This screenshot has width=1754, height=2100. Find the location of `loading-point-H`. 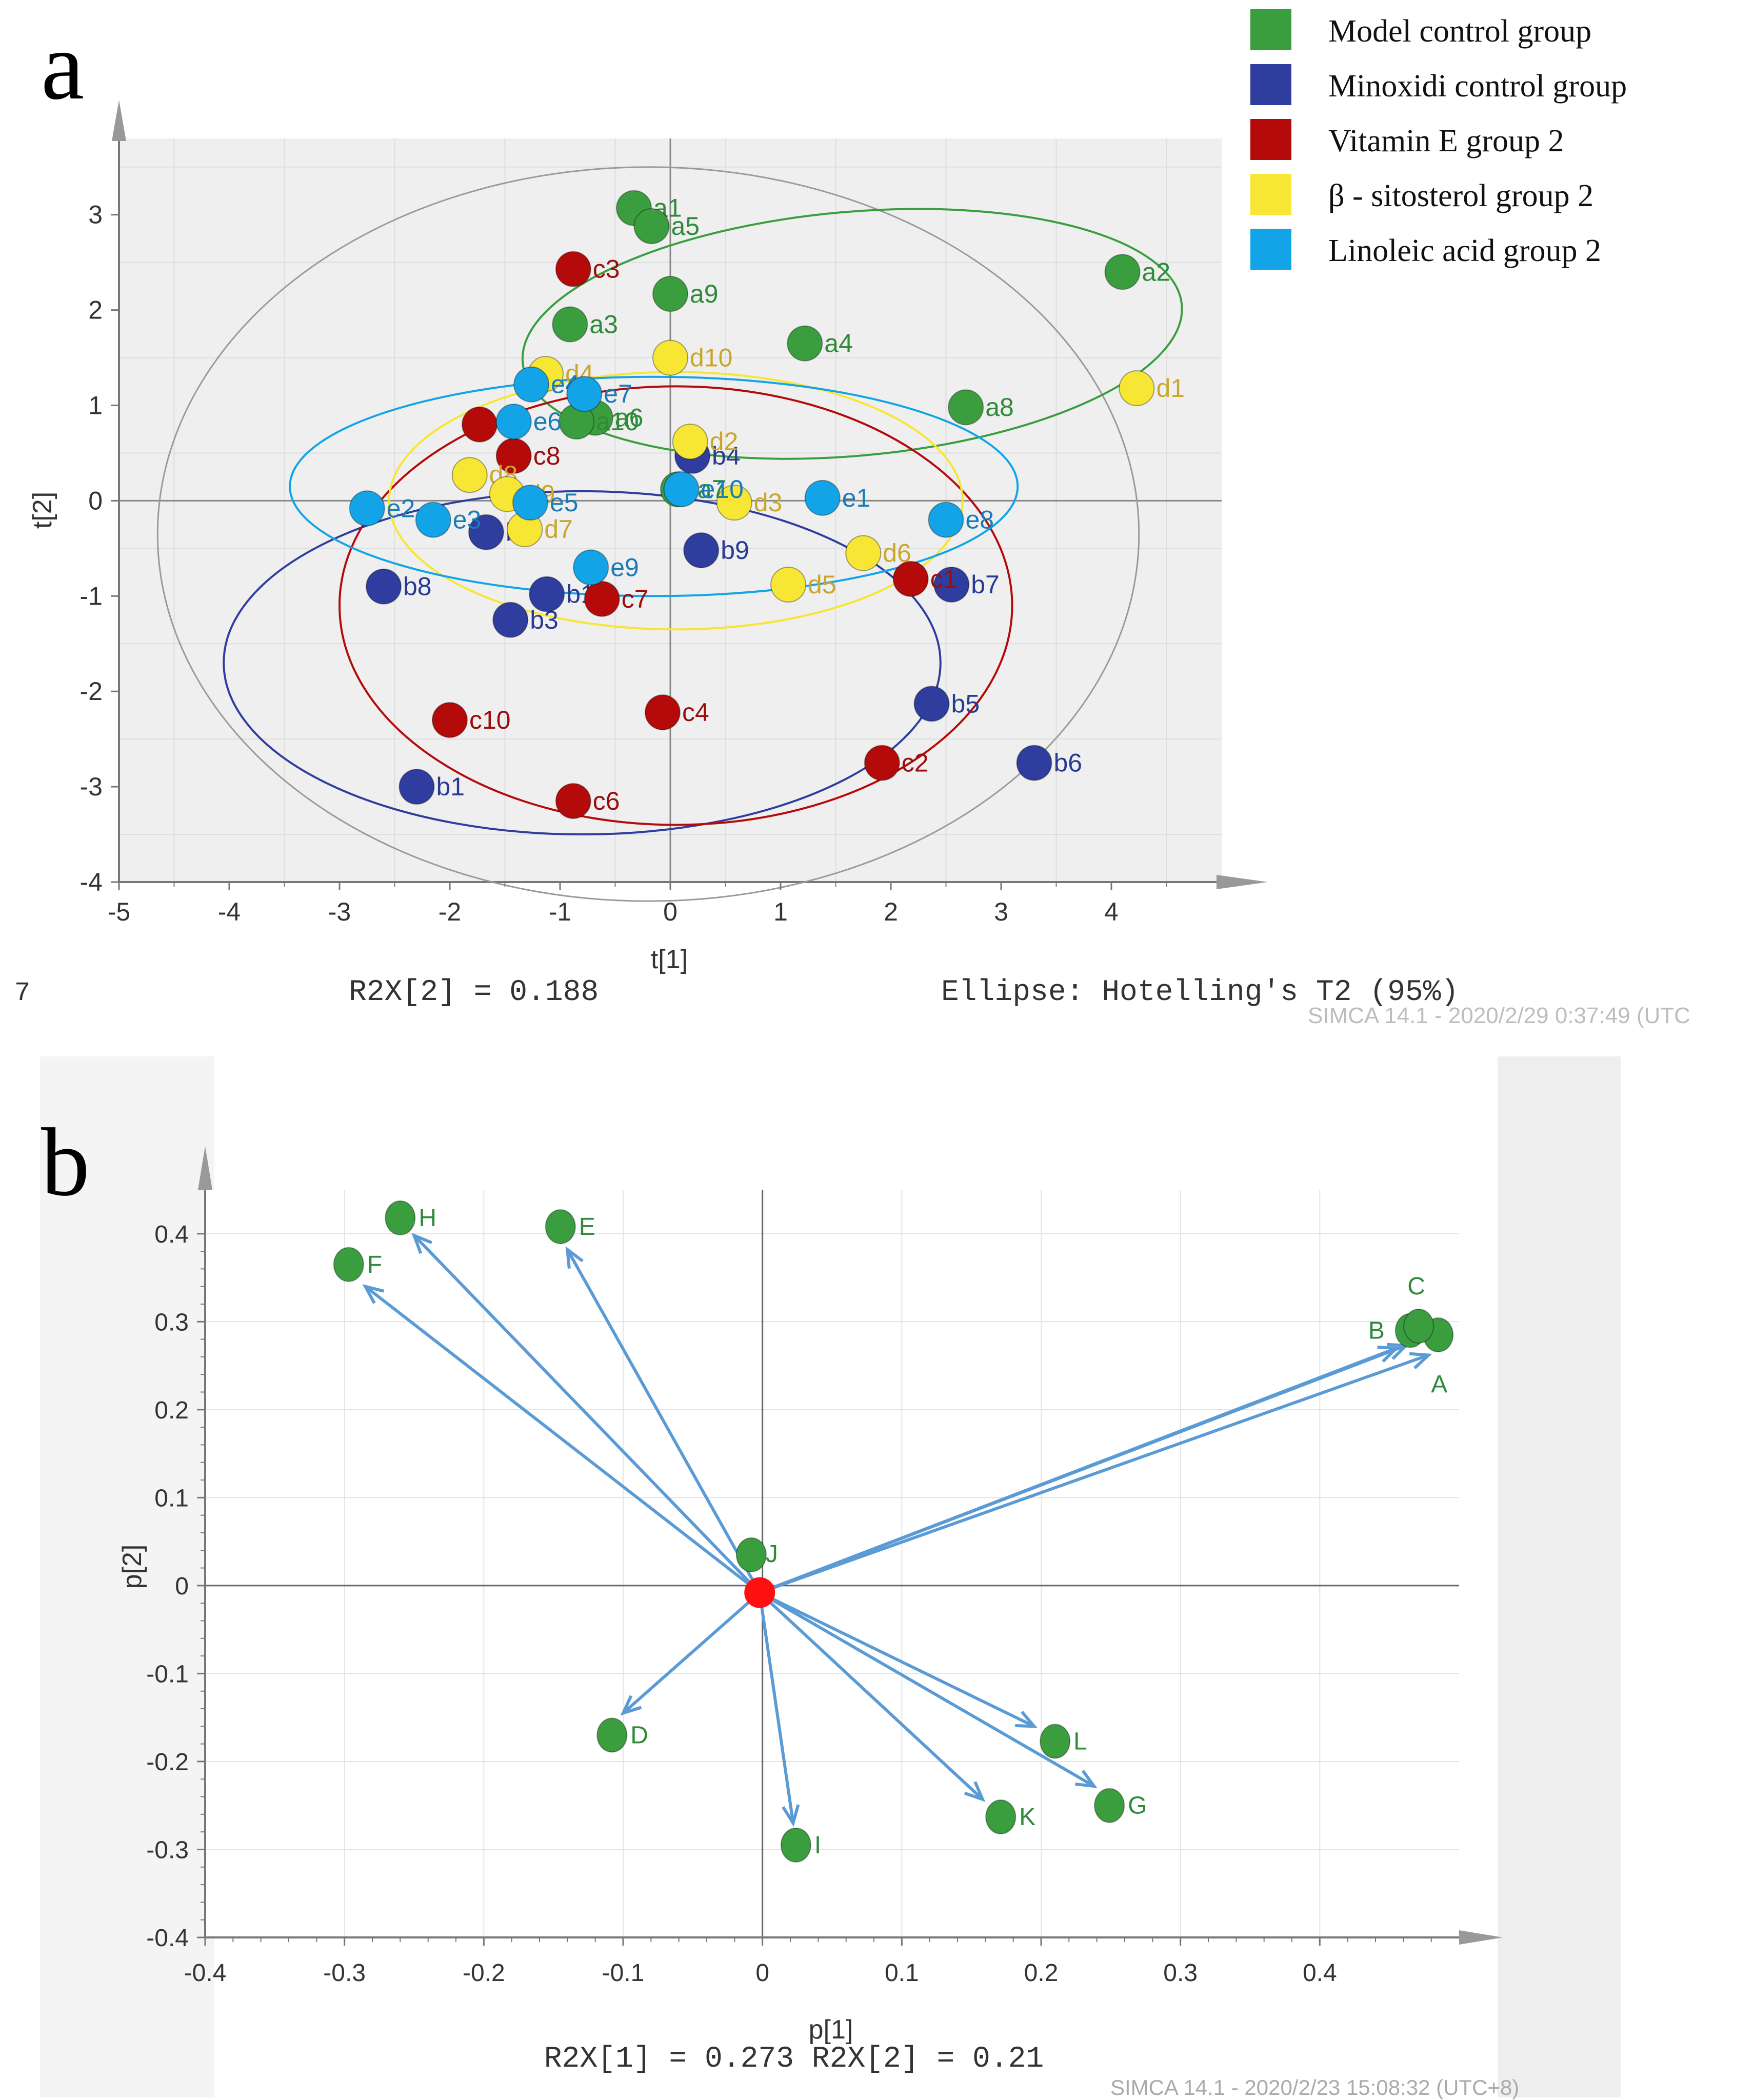

loading-point-H is located at coordinates (400, 1217).